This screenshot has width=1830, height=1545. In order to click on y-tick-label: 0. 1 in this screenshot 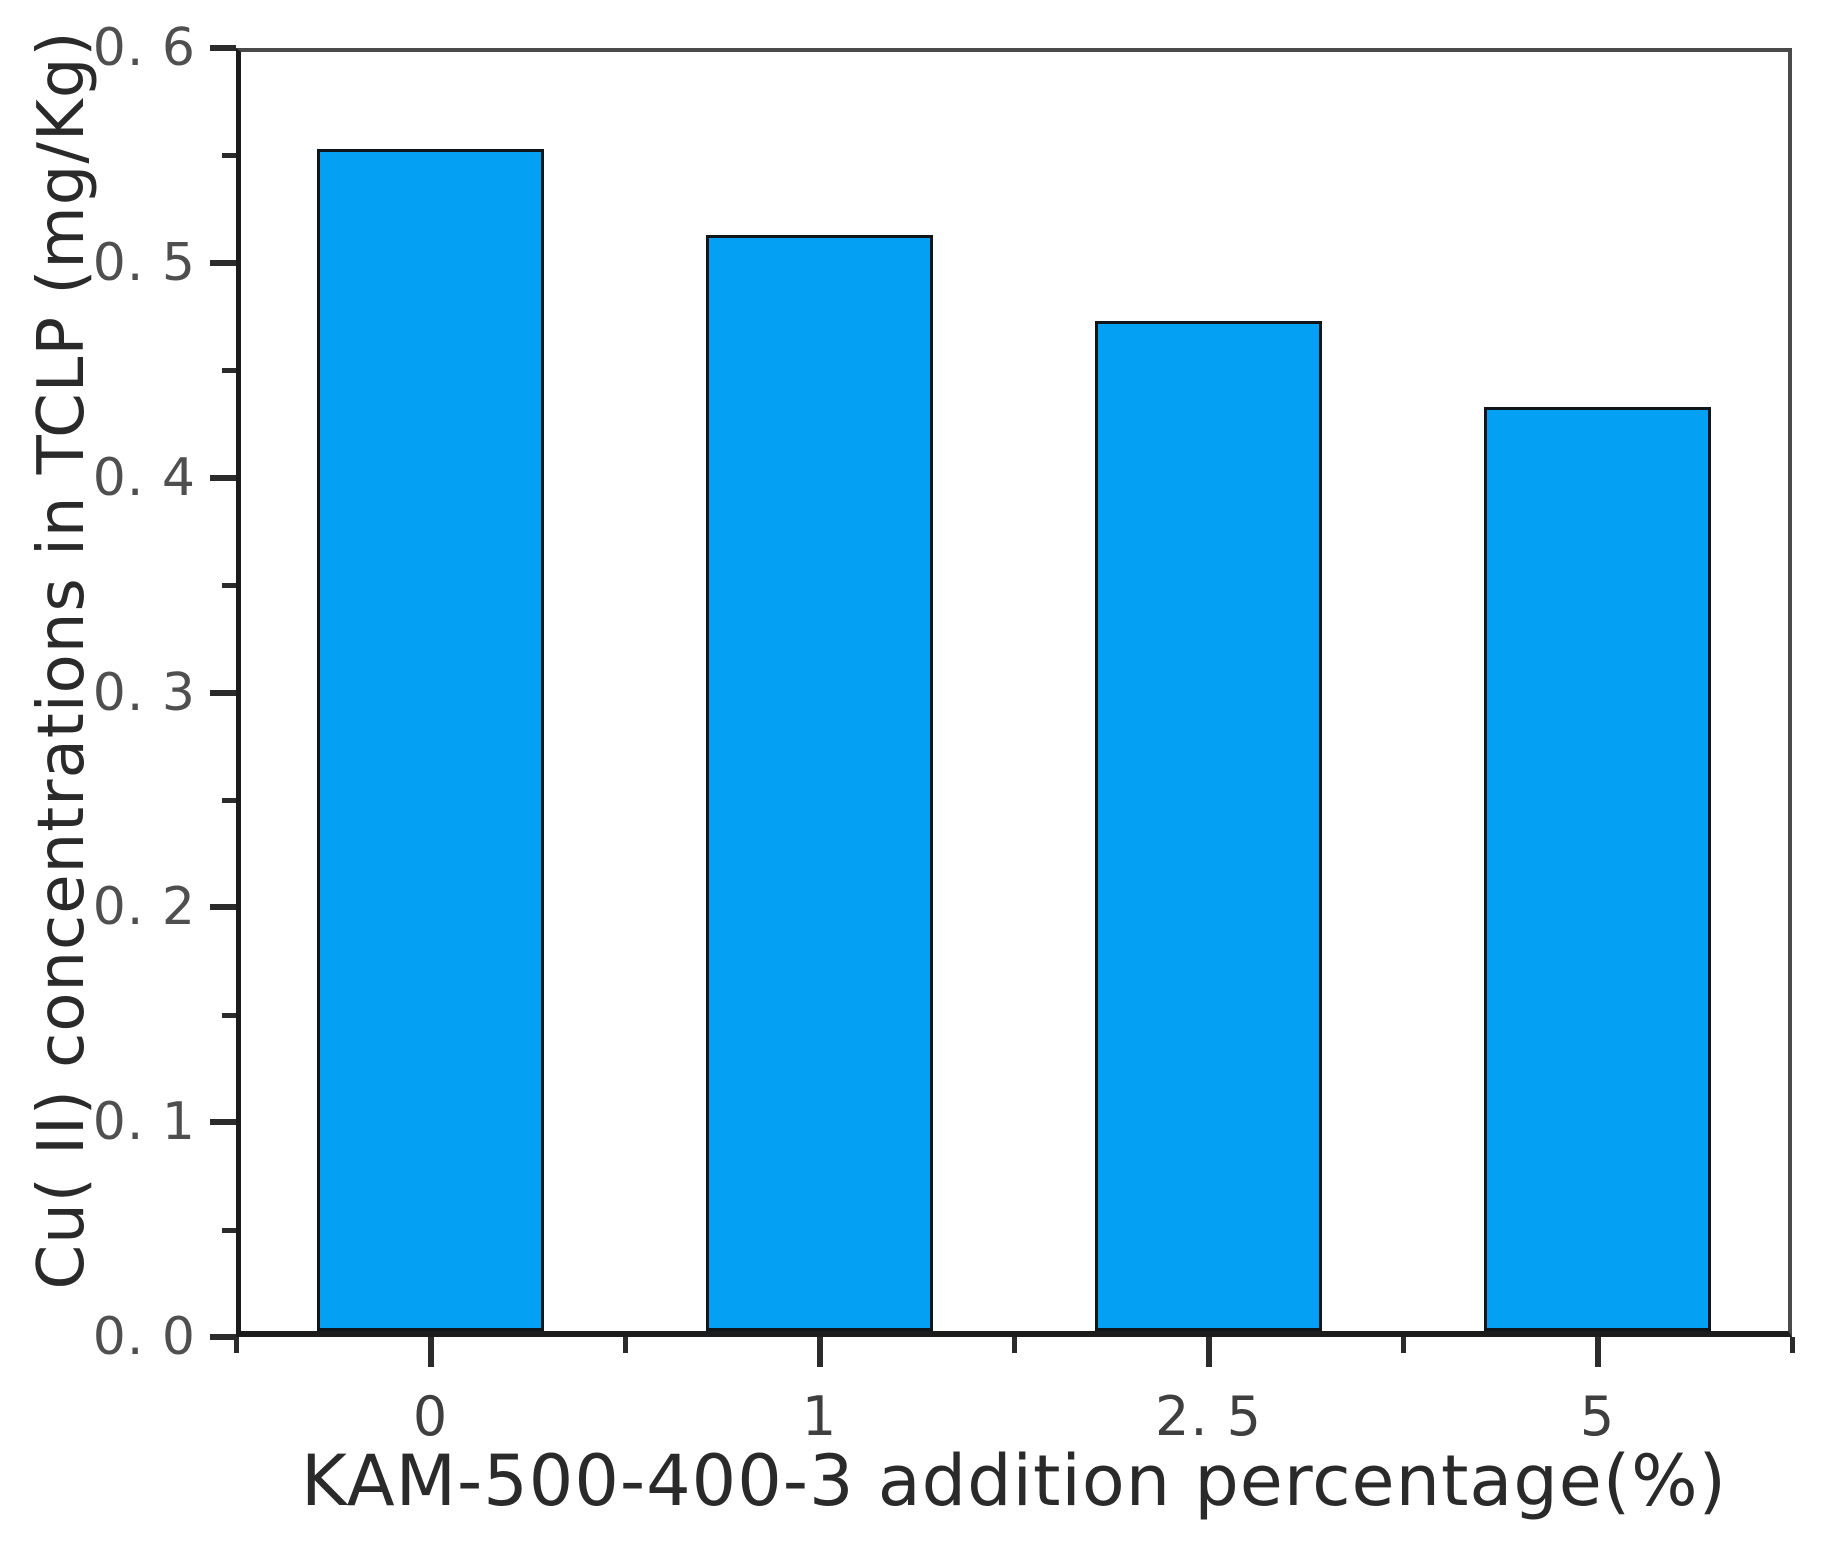, I will do `click(144, 1122)`.